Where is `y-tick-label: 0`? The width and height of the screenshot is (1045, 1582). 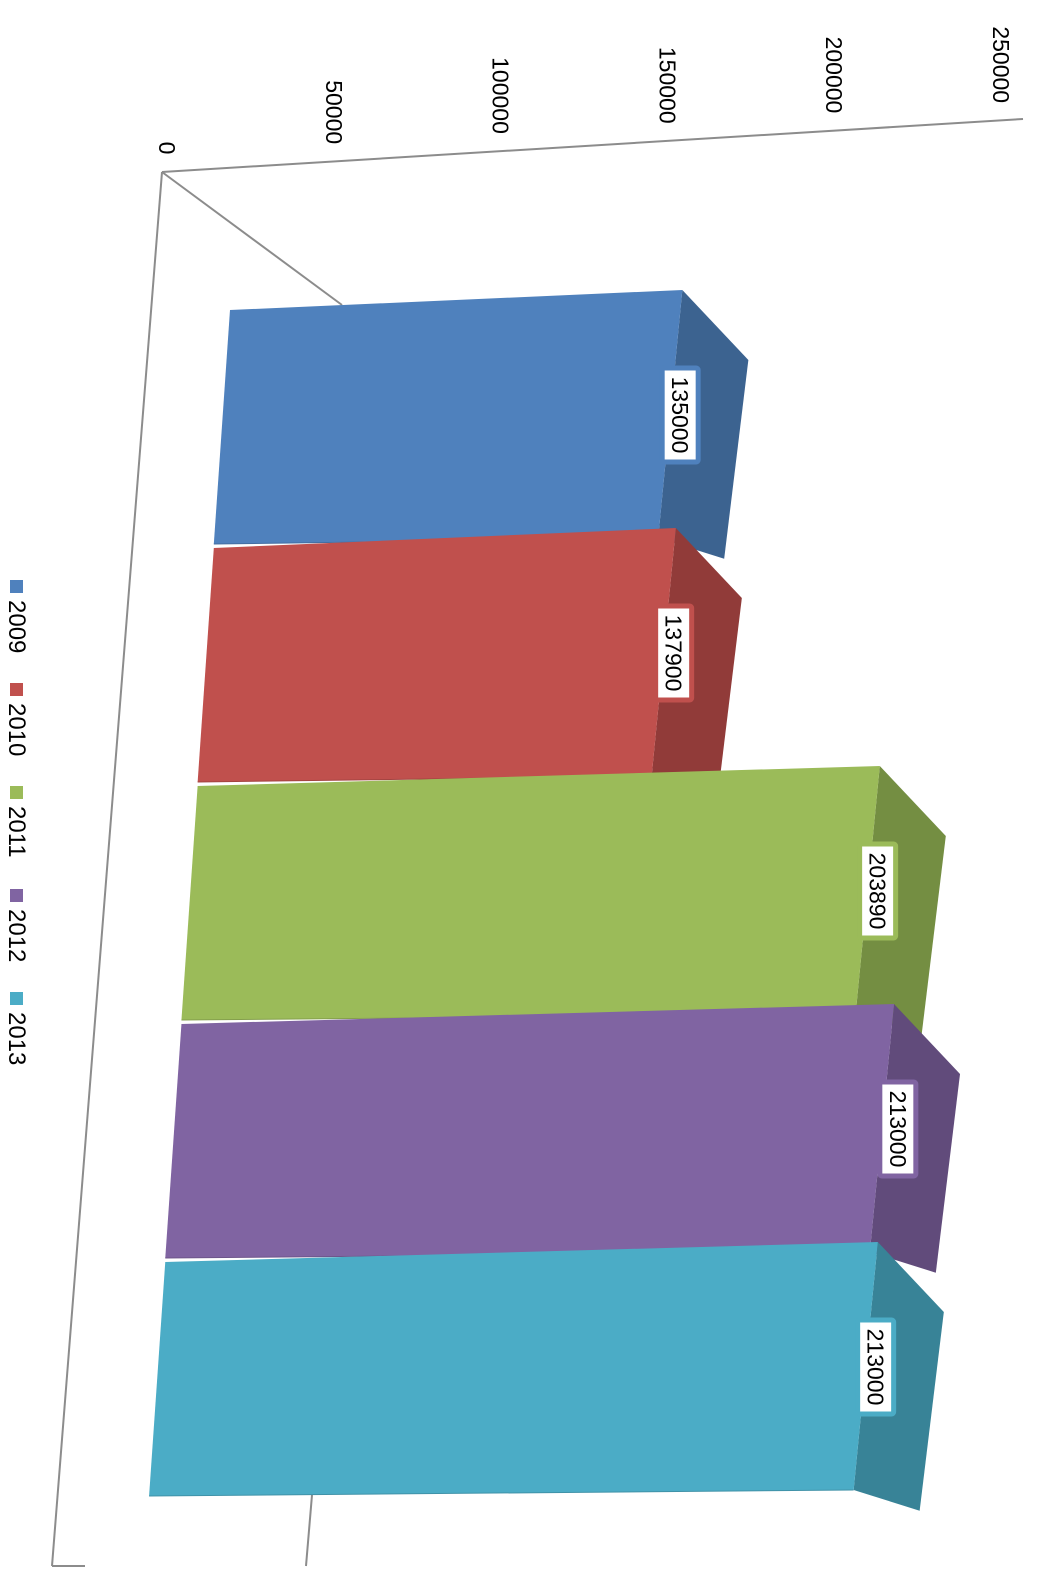
y-tick-label: 0 is located at coordinates (167, 148).